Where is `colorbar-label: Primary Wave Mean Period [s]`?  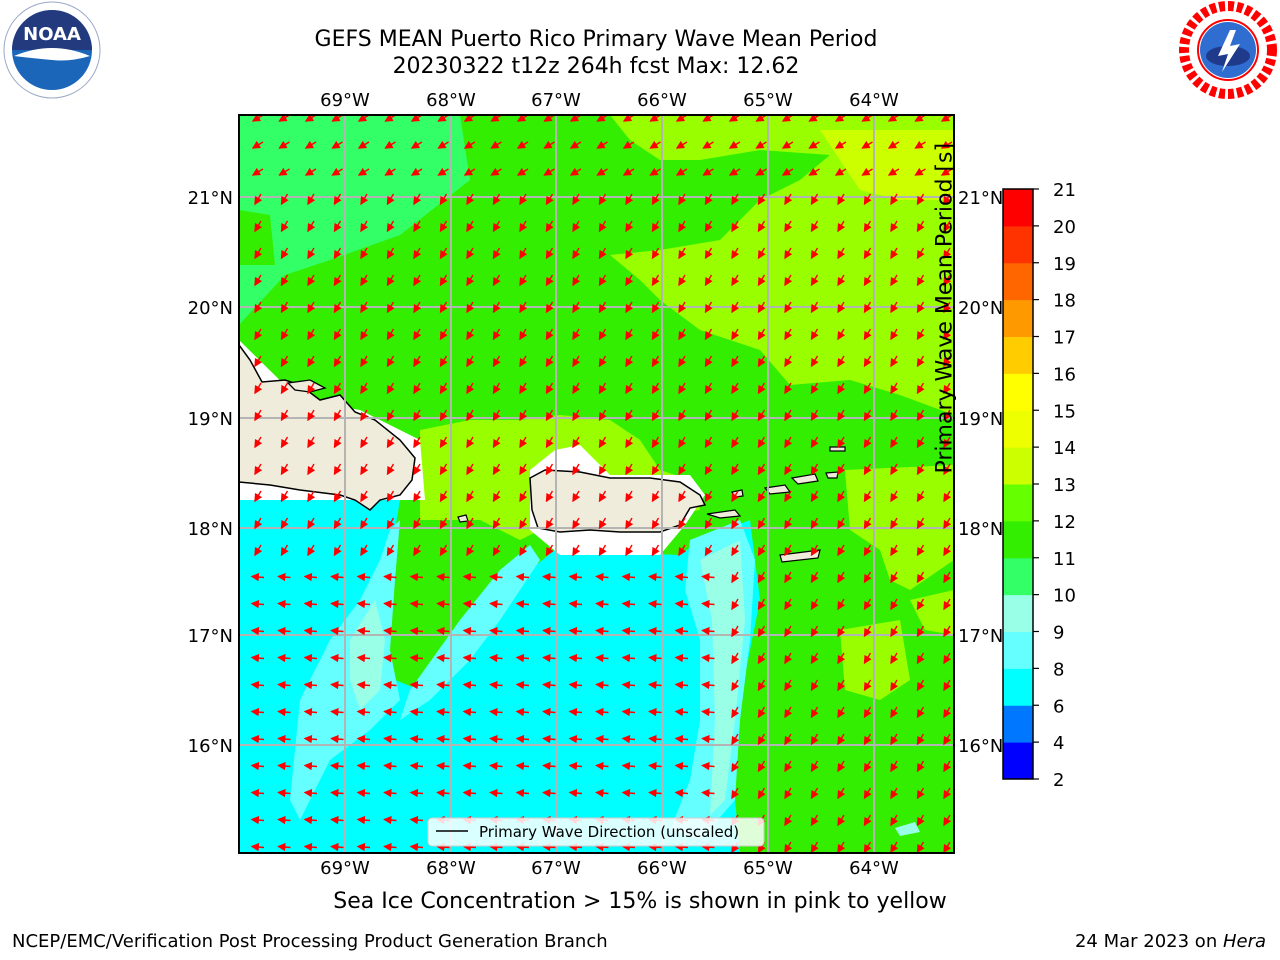 colorbar-label: Primary Wave Mean Period [s] is located at coordinates (945, 308).